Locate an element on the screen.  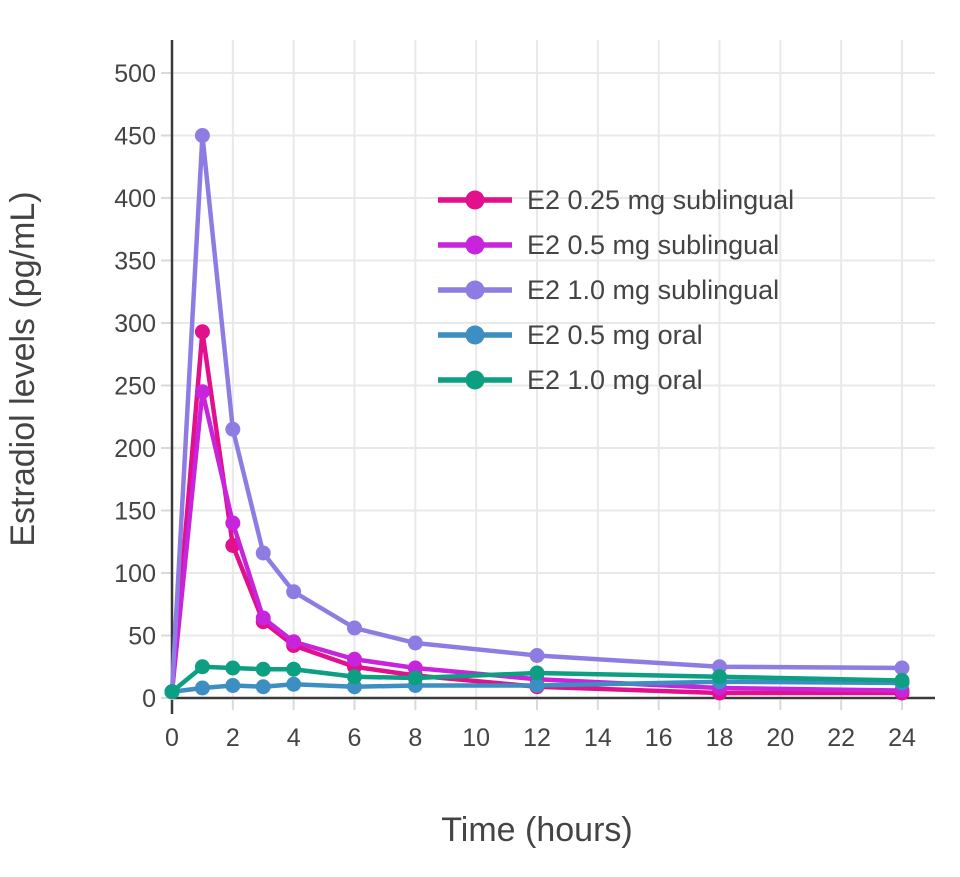
x-tick-label: 24 is located at coordinates (902, 738).